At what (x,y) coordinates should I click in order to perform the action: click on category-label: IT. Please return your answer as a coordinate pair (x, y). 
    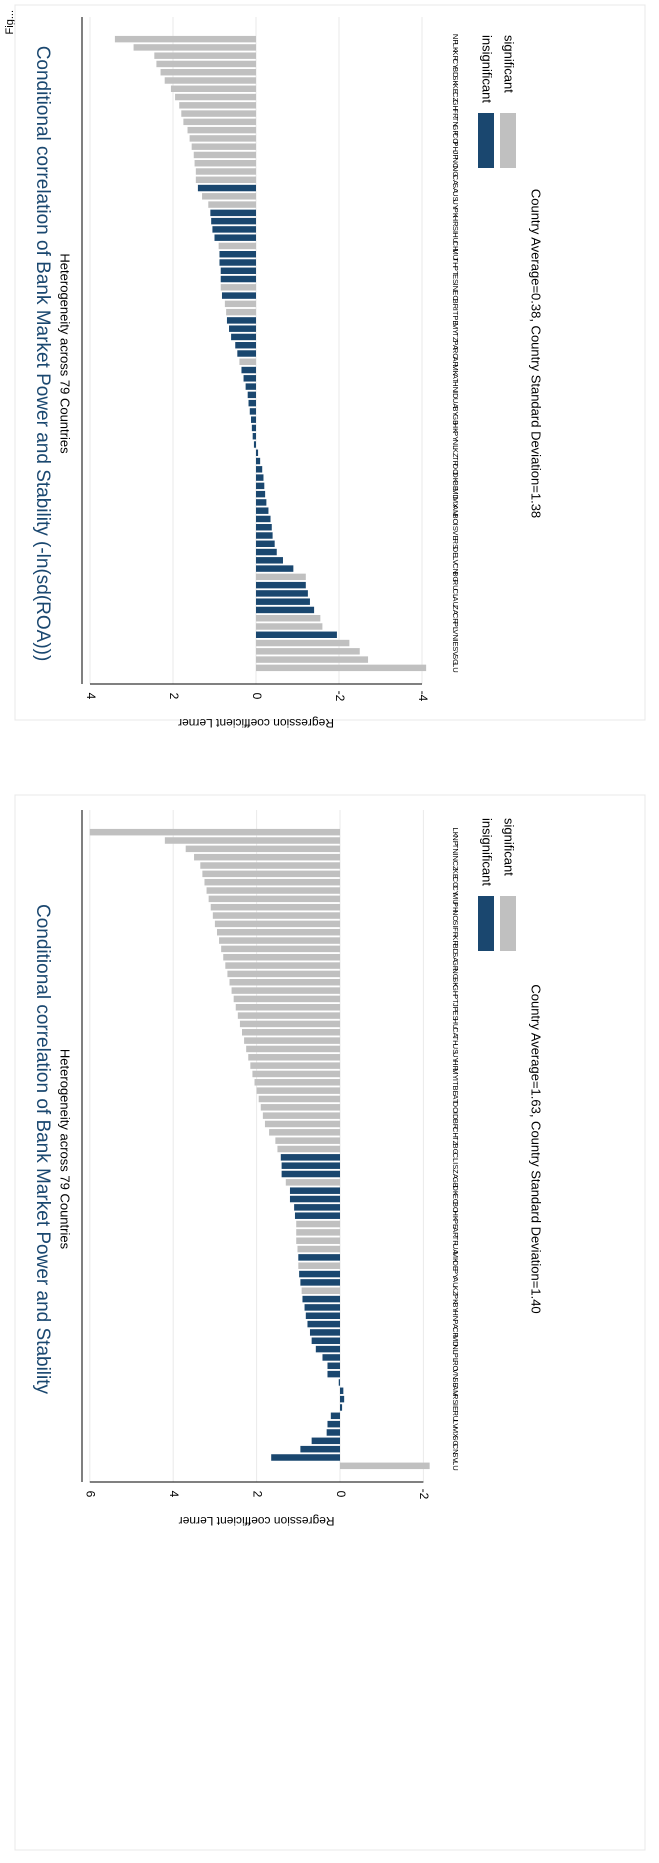
    Looking at the image, I should click on (455, 1082).